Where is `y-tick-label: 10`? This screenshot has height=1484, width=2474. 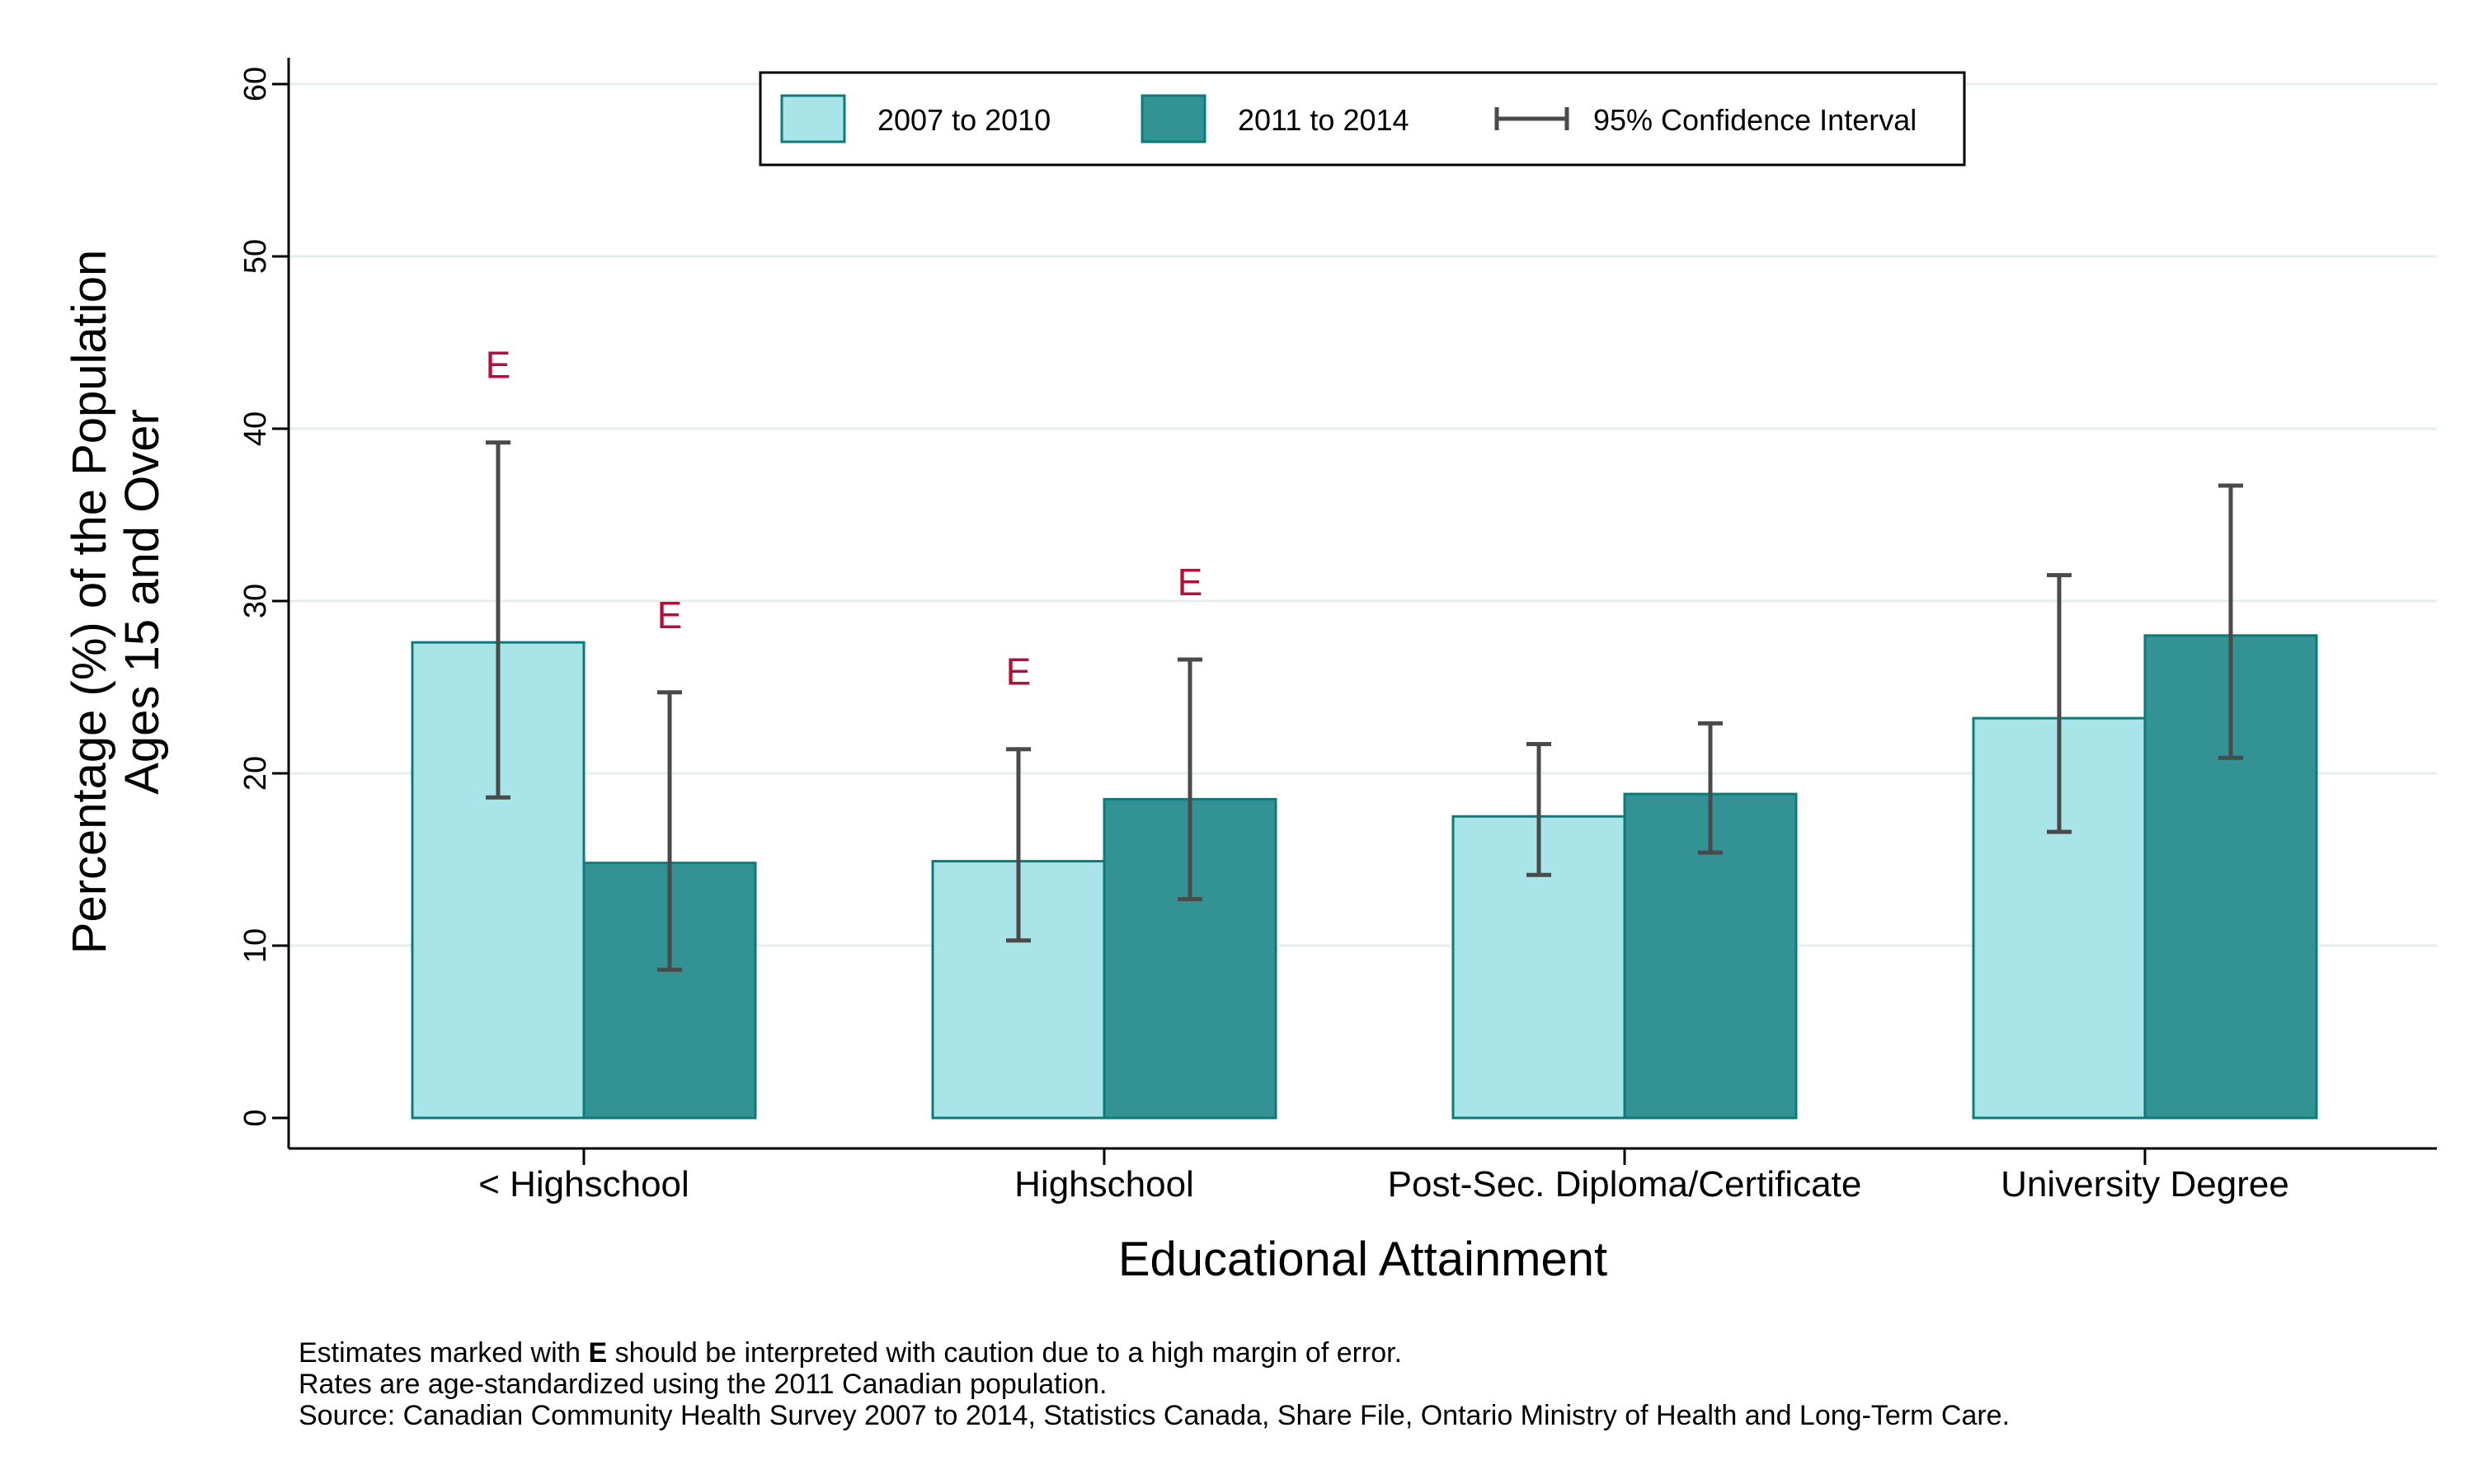 y-tick-label: 10 is located at coordinates (255, 945).